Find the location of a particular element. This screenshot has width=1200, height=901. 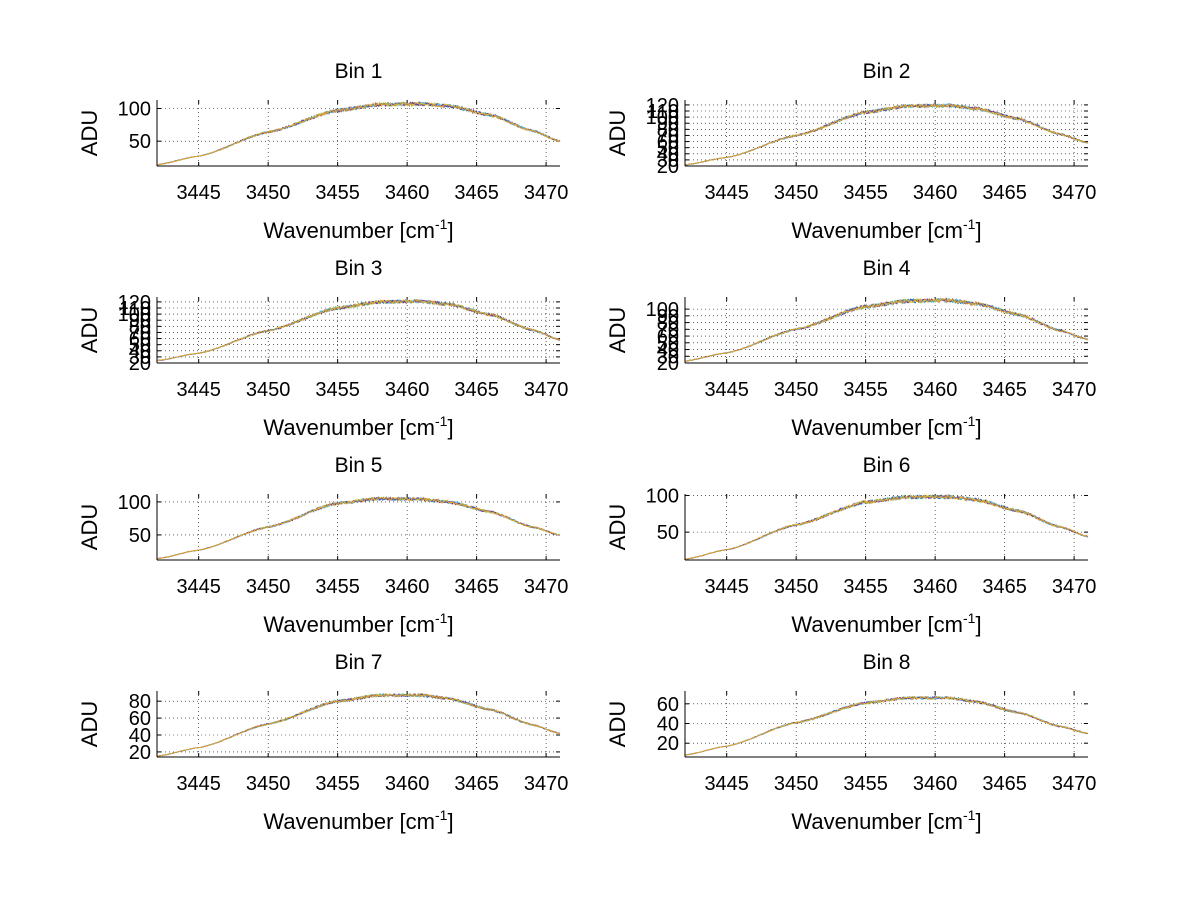

subplot-title: Bin 7 is located at coordinates (359, 662).